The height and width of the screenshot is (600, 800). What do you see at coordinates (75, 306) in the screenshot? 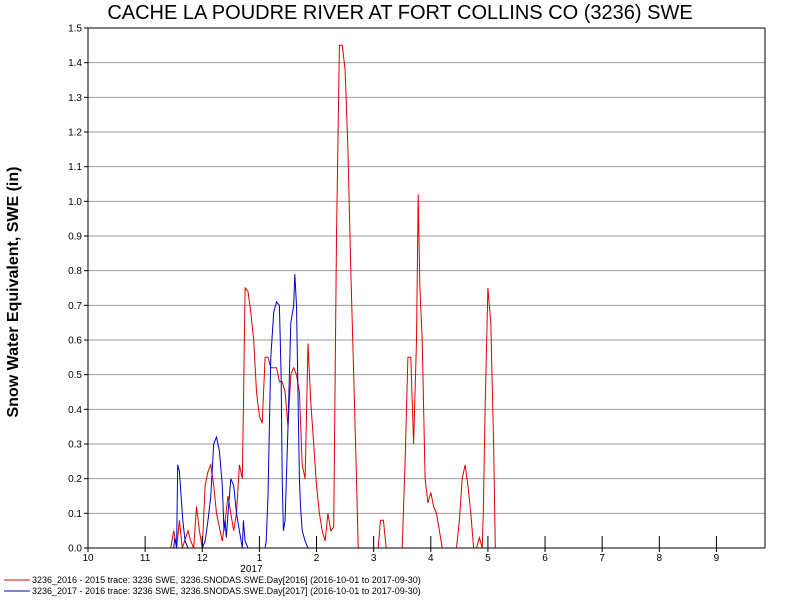
I see `y-tick-label: 0.7` at bounding box center [75, 306].